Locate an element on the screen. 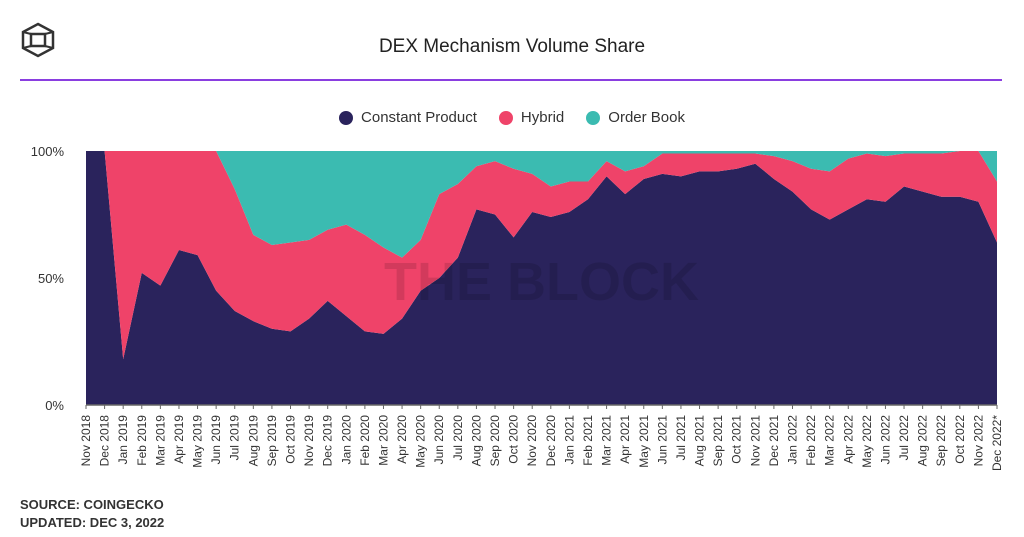 This screenshot has height=537, width=1024. legend-item-order-book: Order Book is located at coordinates (635, 117).